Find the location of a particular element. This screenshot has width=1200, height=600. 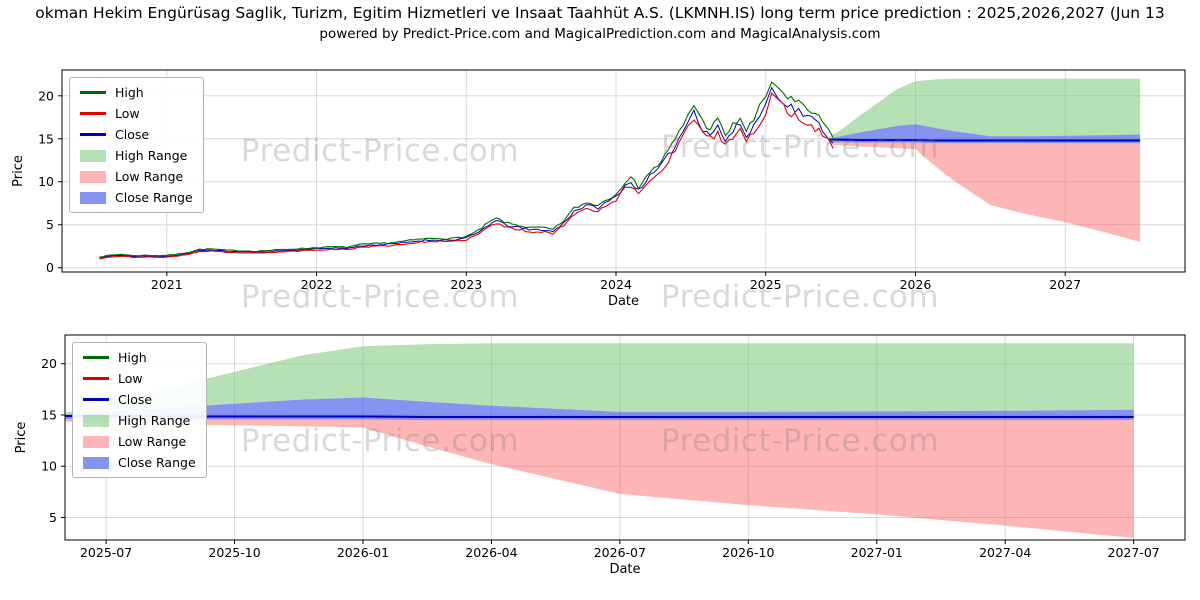

x-tick-label: 2021 is located at coordinates (167, 284).